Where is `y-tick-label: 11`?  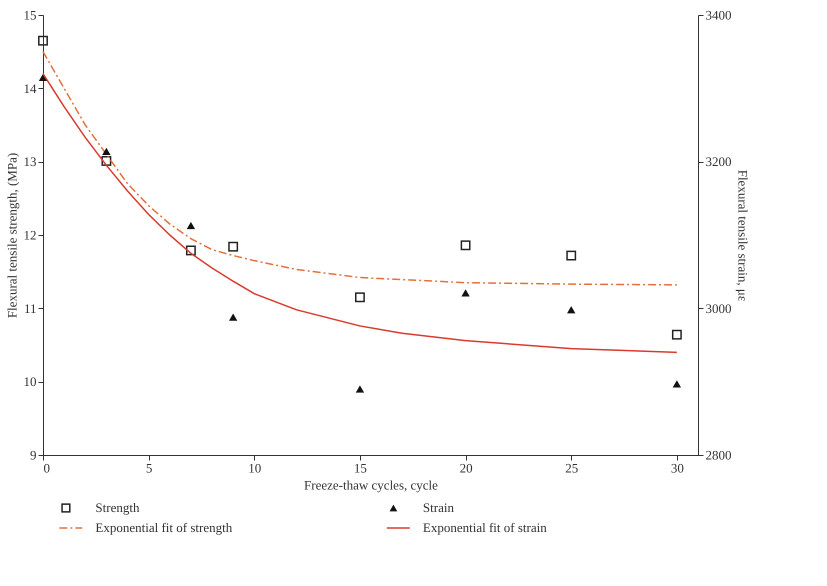
y-tick-label: 11 is located at coordinates (30, 308).